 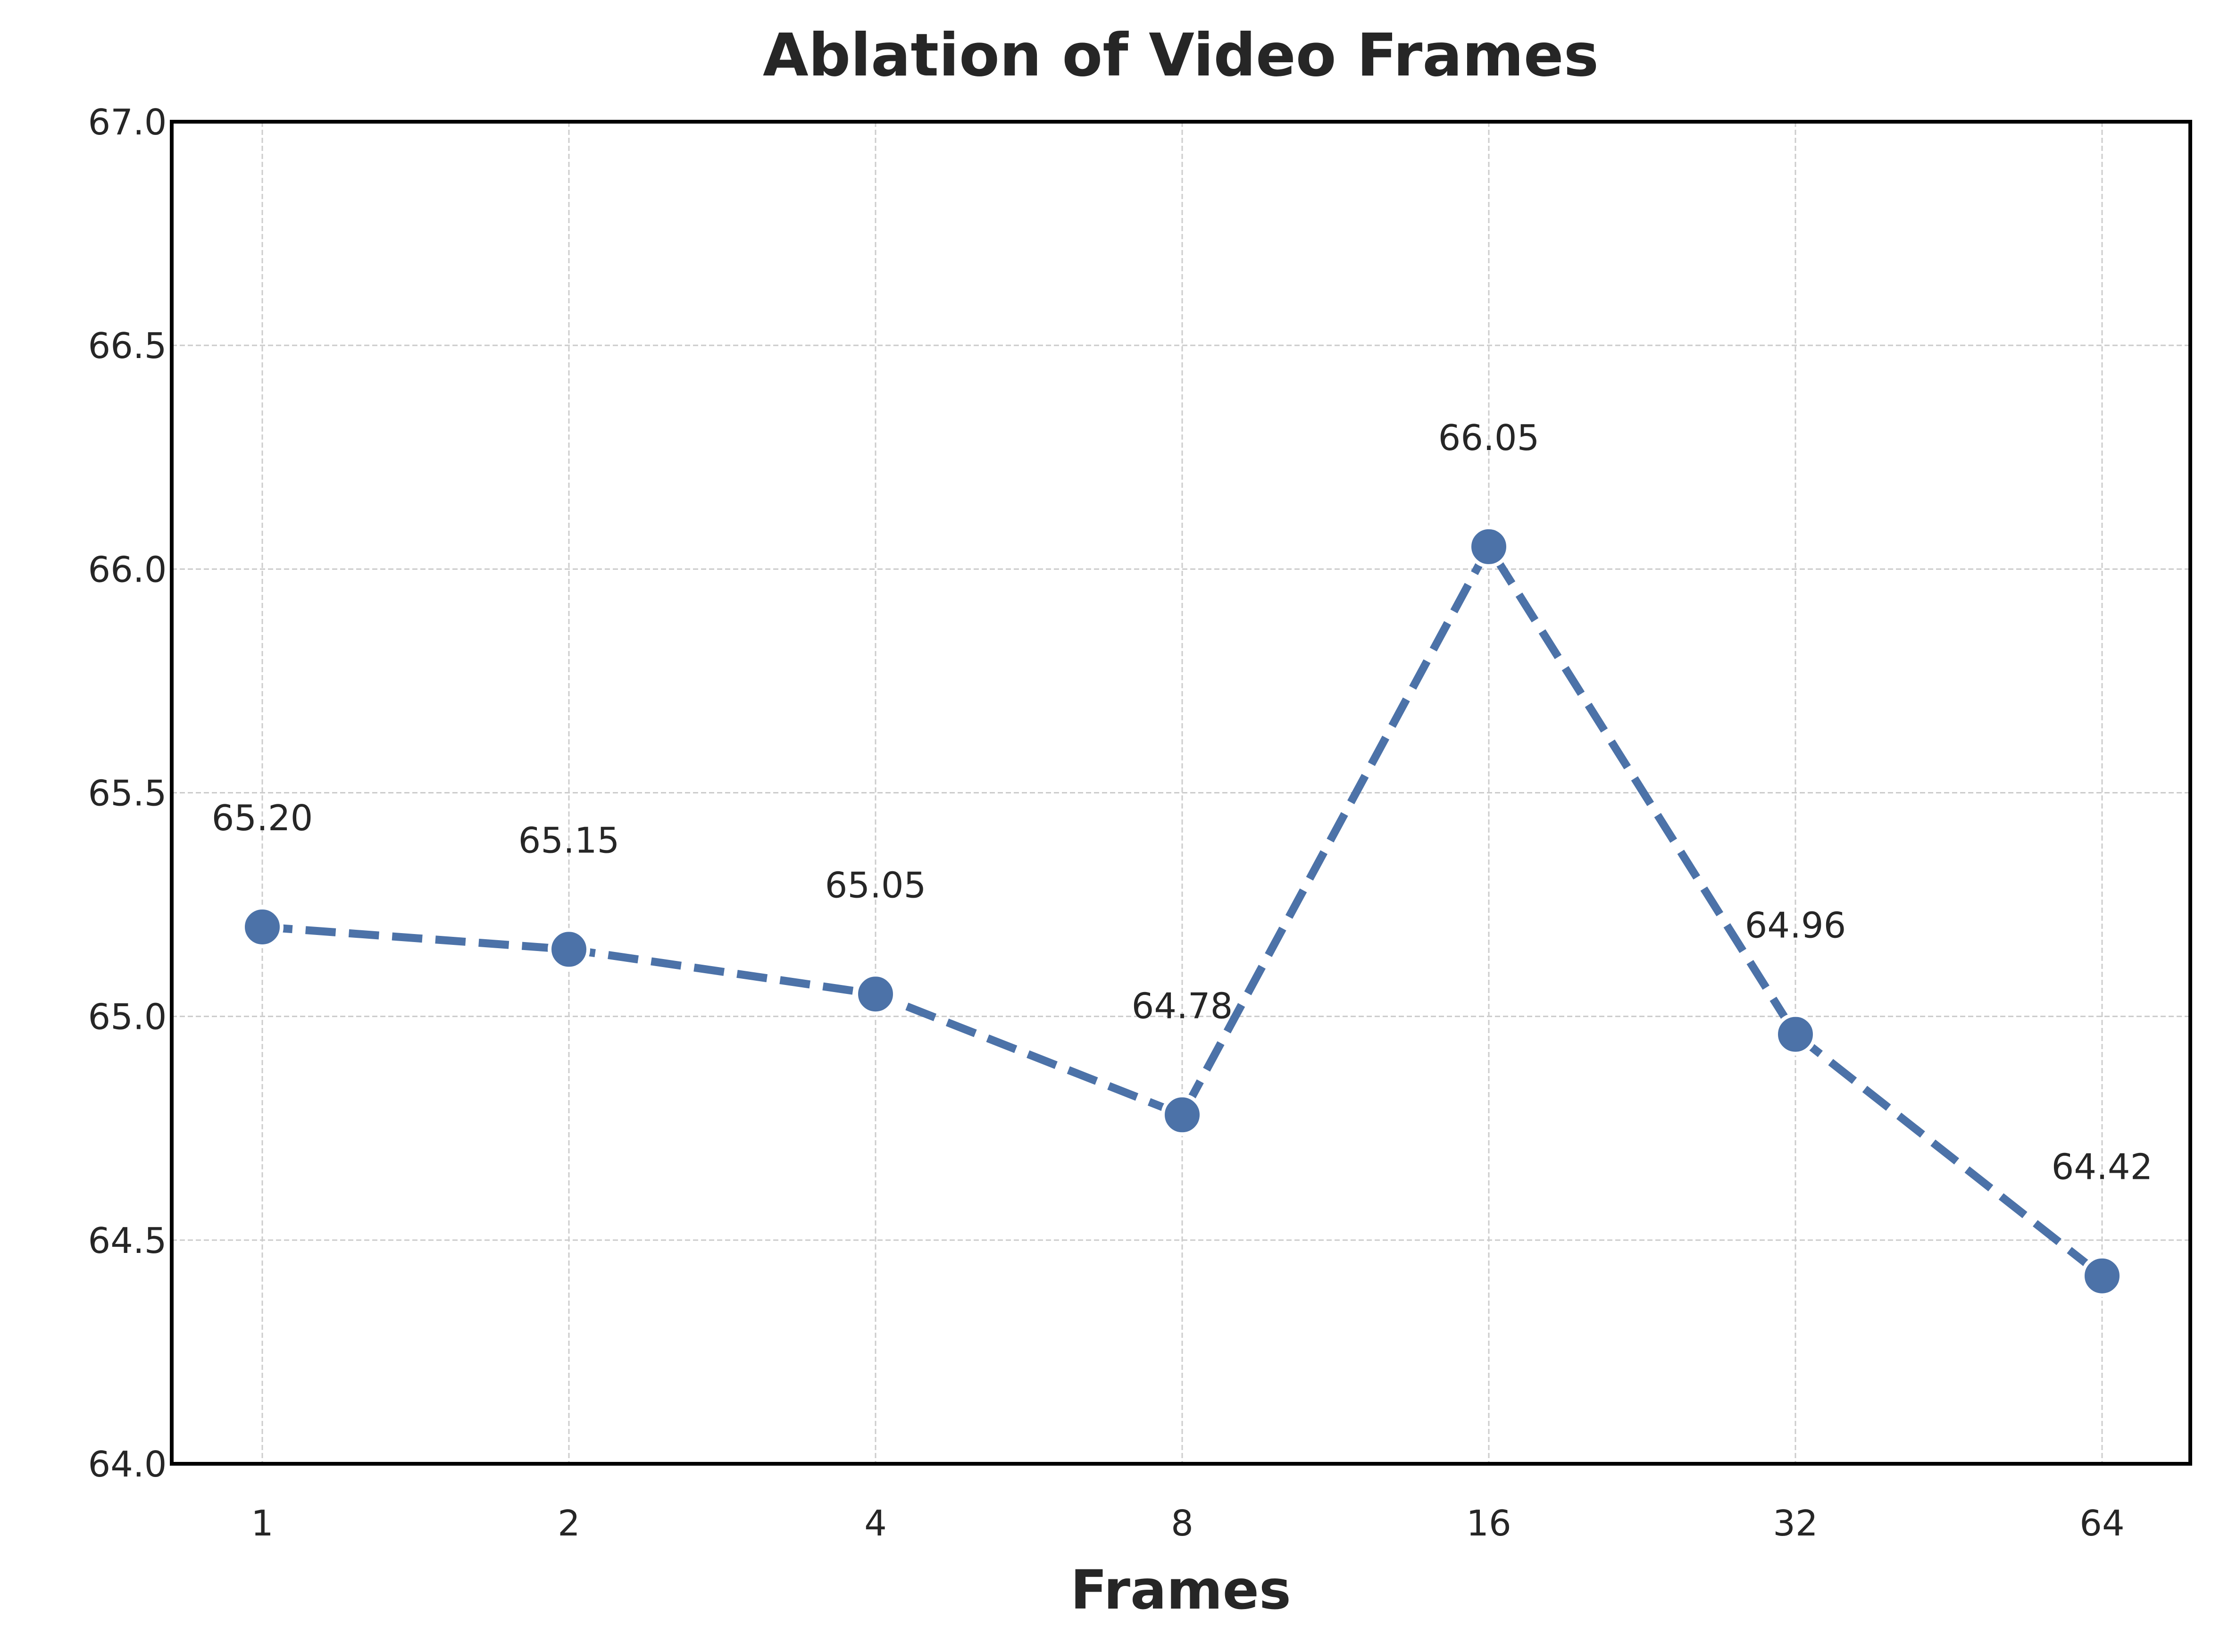 What do you see at coordinates (875, 1523) in the screenshot?
I see `x-tick-label: 4` at bounding box center [875, 1523].